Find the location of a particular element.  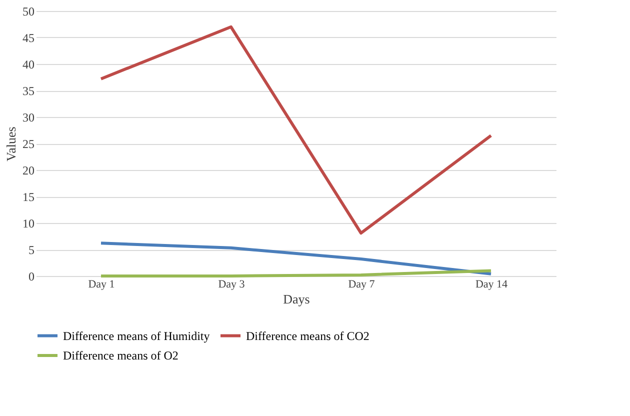

y-tick-label: 45 is located at coordinates (28, 38).